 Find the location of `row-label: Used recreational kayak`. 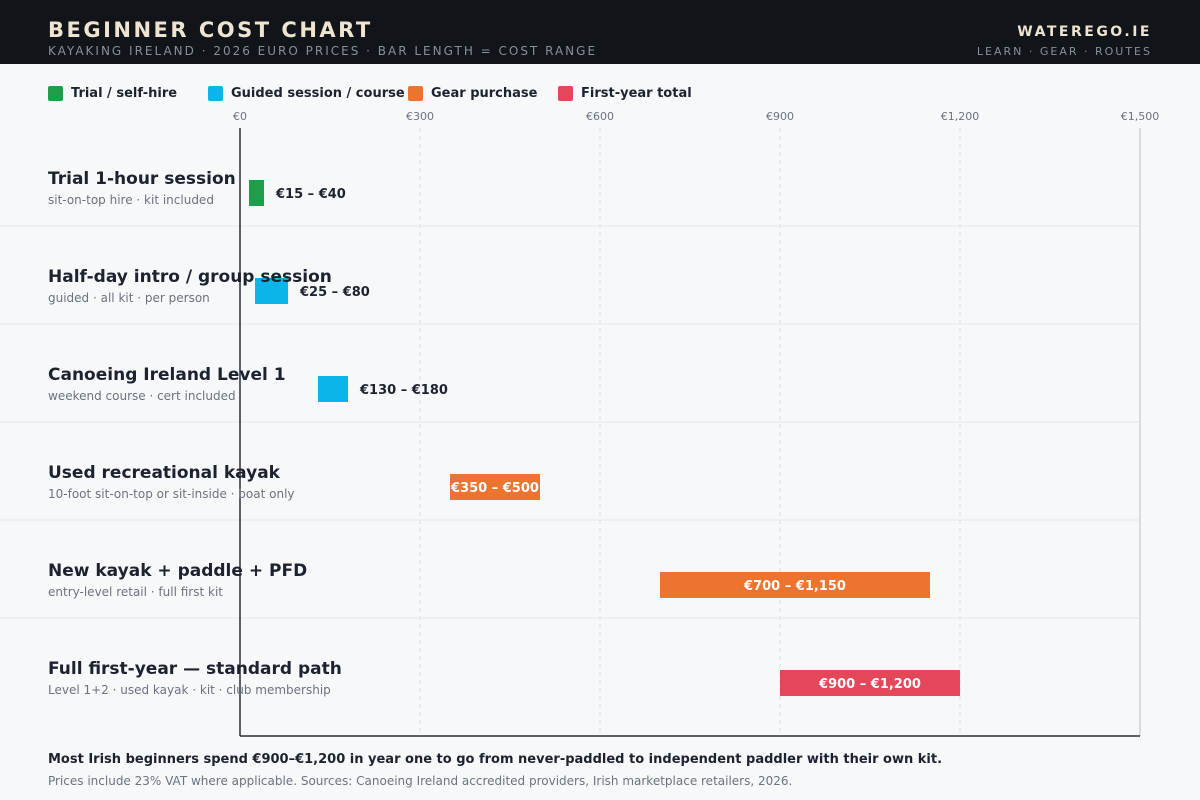

row-label: Used recreational kayak is located at coordinates (164, 473).